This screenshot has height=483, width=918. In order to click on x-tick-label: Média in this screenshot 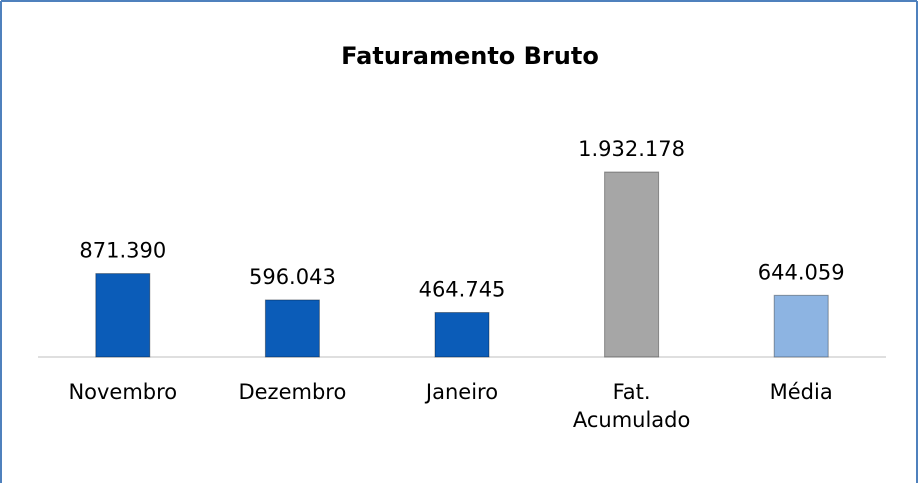, I will do `click(801, 392)`.